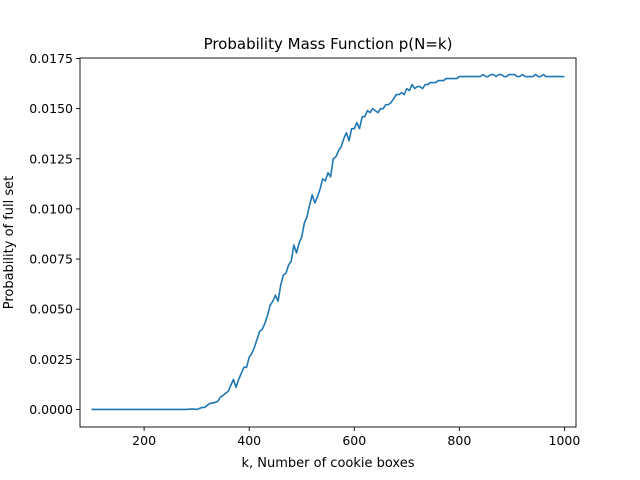 The width and height of the screenshot is (640, 480). I want to click on y-tick-label: 0.0075, so click(51, 259).